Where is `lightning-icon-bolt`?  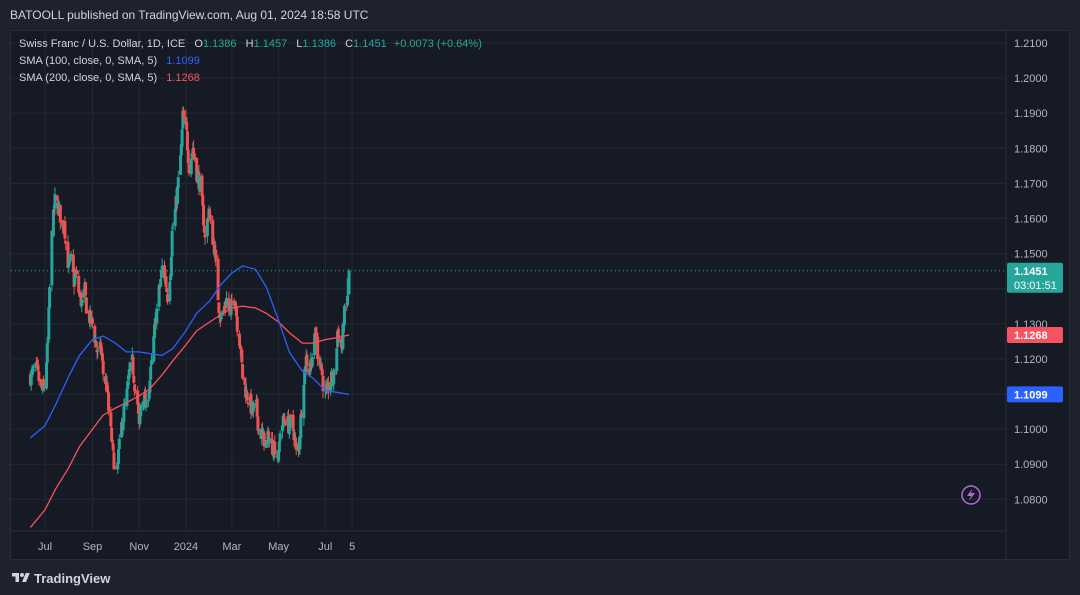
lightning-icon-bolt is located at coordinates (971, 495).